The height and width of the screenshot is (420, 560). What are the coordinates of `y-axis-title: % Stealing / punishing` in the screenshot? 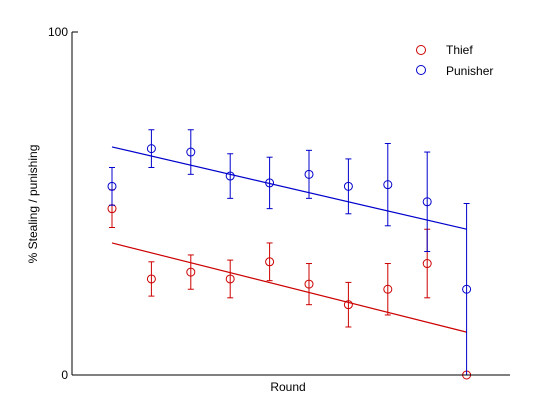 It's located at (33, 204).